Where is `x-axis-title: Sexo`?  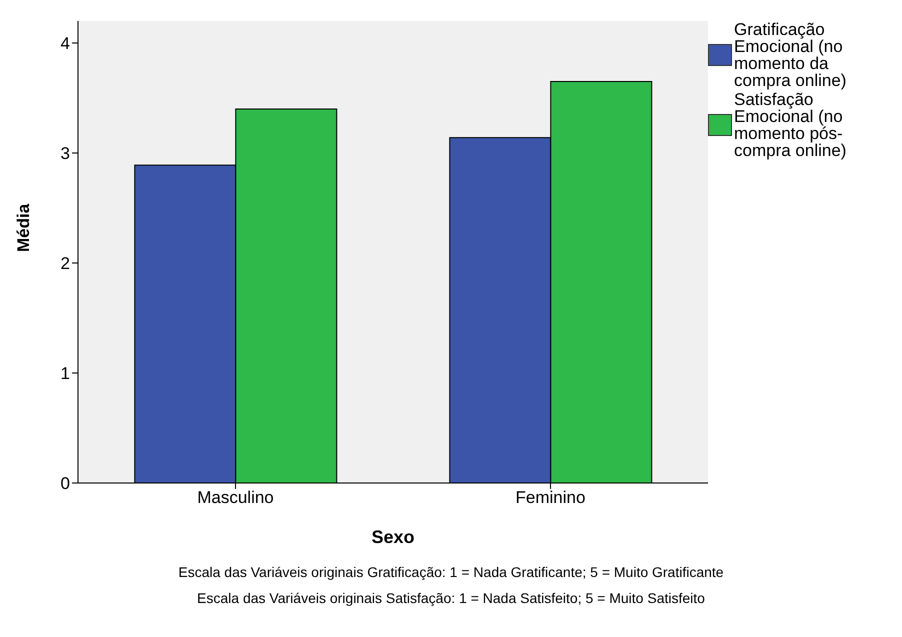
x-axis-title: Sexo is located at coordinates (393, 537).